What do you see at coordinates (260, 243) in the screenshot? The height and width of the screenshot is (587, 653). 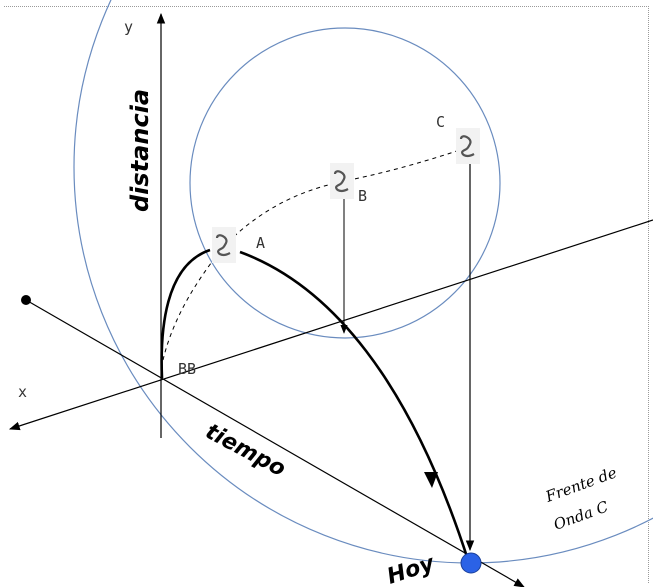 I see `point-a-label: A` at bounding box center [260, 243].